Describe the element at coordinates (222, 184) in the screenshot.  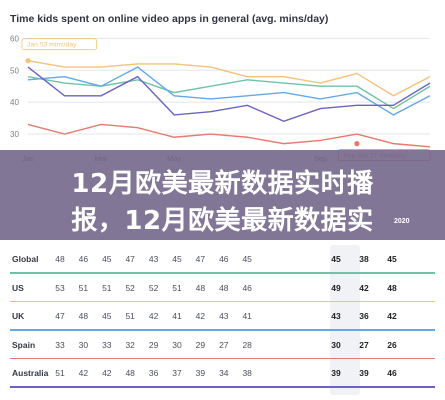
I see `banner-line-1: 12月欧美最新数据实时播` at that location.